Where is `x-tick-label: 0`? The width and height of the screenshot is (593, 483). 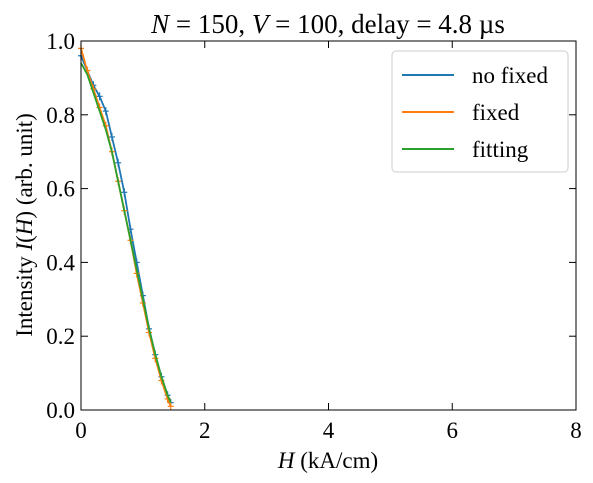 x-tick-label: 0 is located at coordinates (81, 430).